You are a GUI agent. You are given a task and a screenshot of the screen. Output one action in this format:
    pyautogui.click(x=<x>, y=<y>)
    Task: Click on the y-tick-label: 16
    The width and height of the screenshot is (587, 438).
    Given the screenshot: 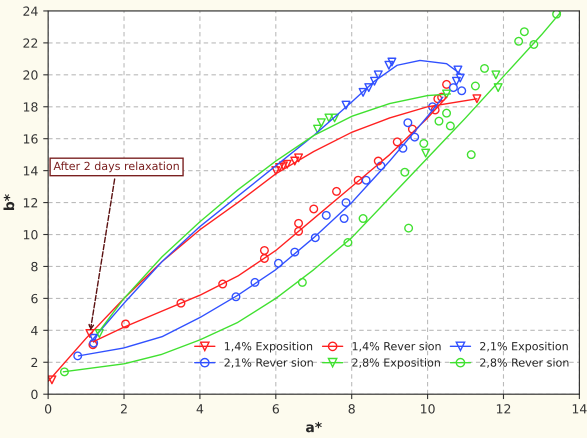 What is the action you would take?
    pyautogui.click(x=31, y=139)
    